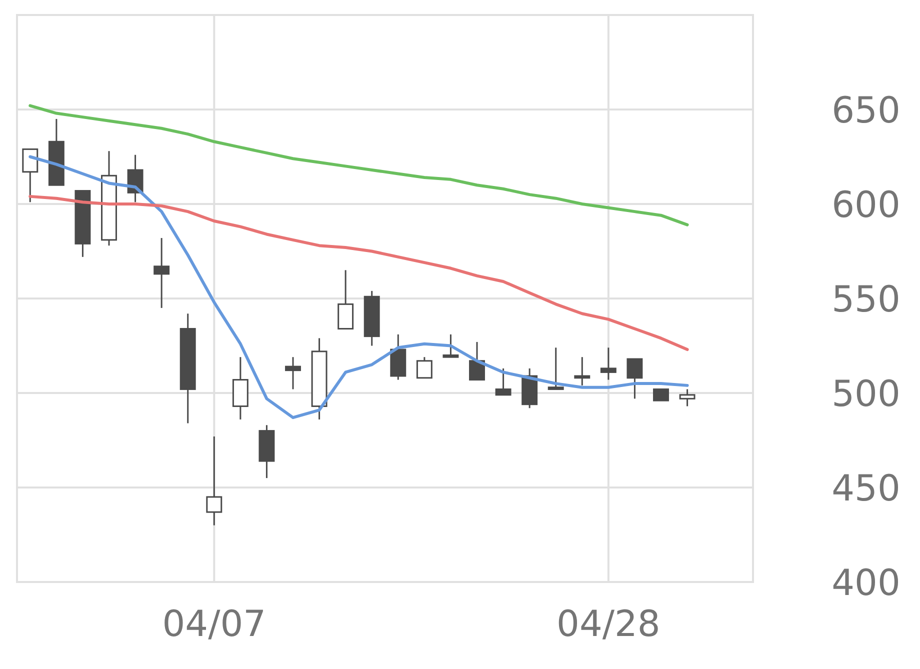 The height and width of the screenshot is (669, 920). What do you see at coordinates (866, 299) in the screenshot?
I see `y-tick-label: 550` at bounding box center [866, 299].